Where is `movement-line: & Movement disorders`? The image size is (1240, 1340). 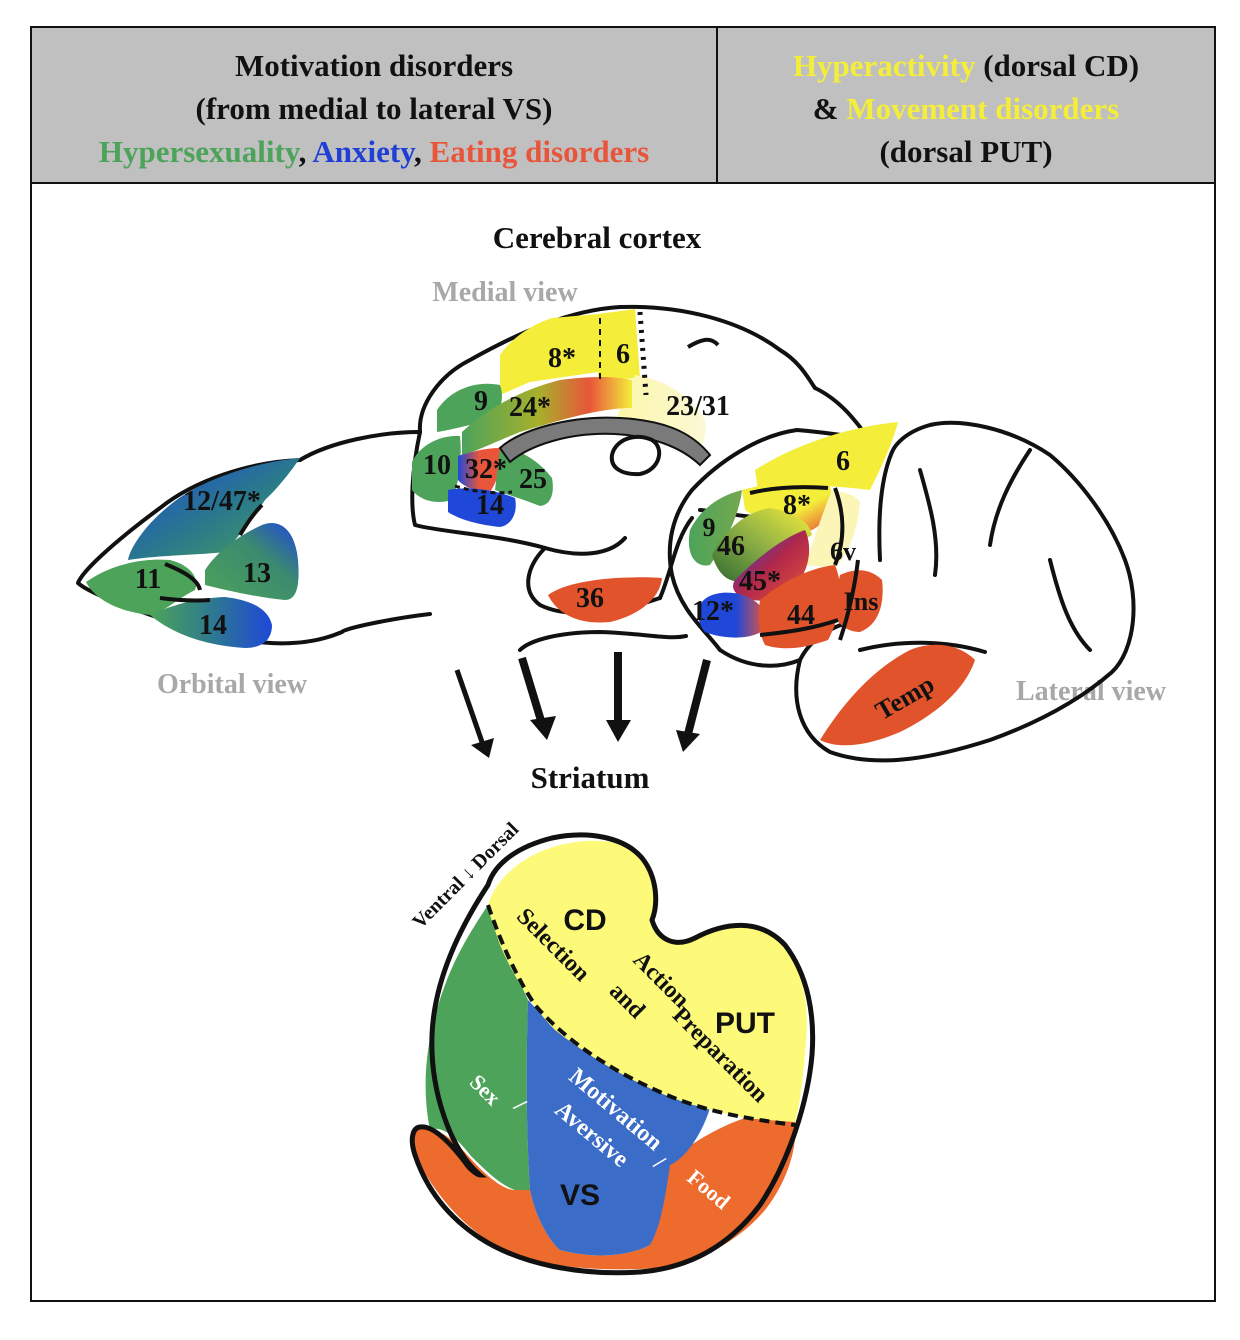
movement-line: & Movement disorders is located at coordinates (966, 108).